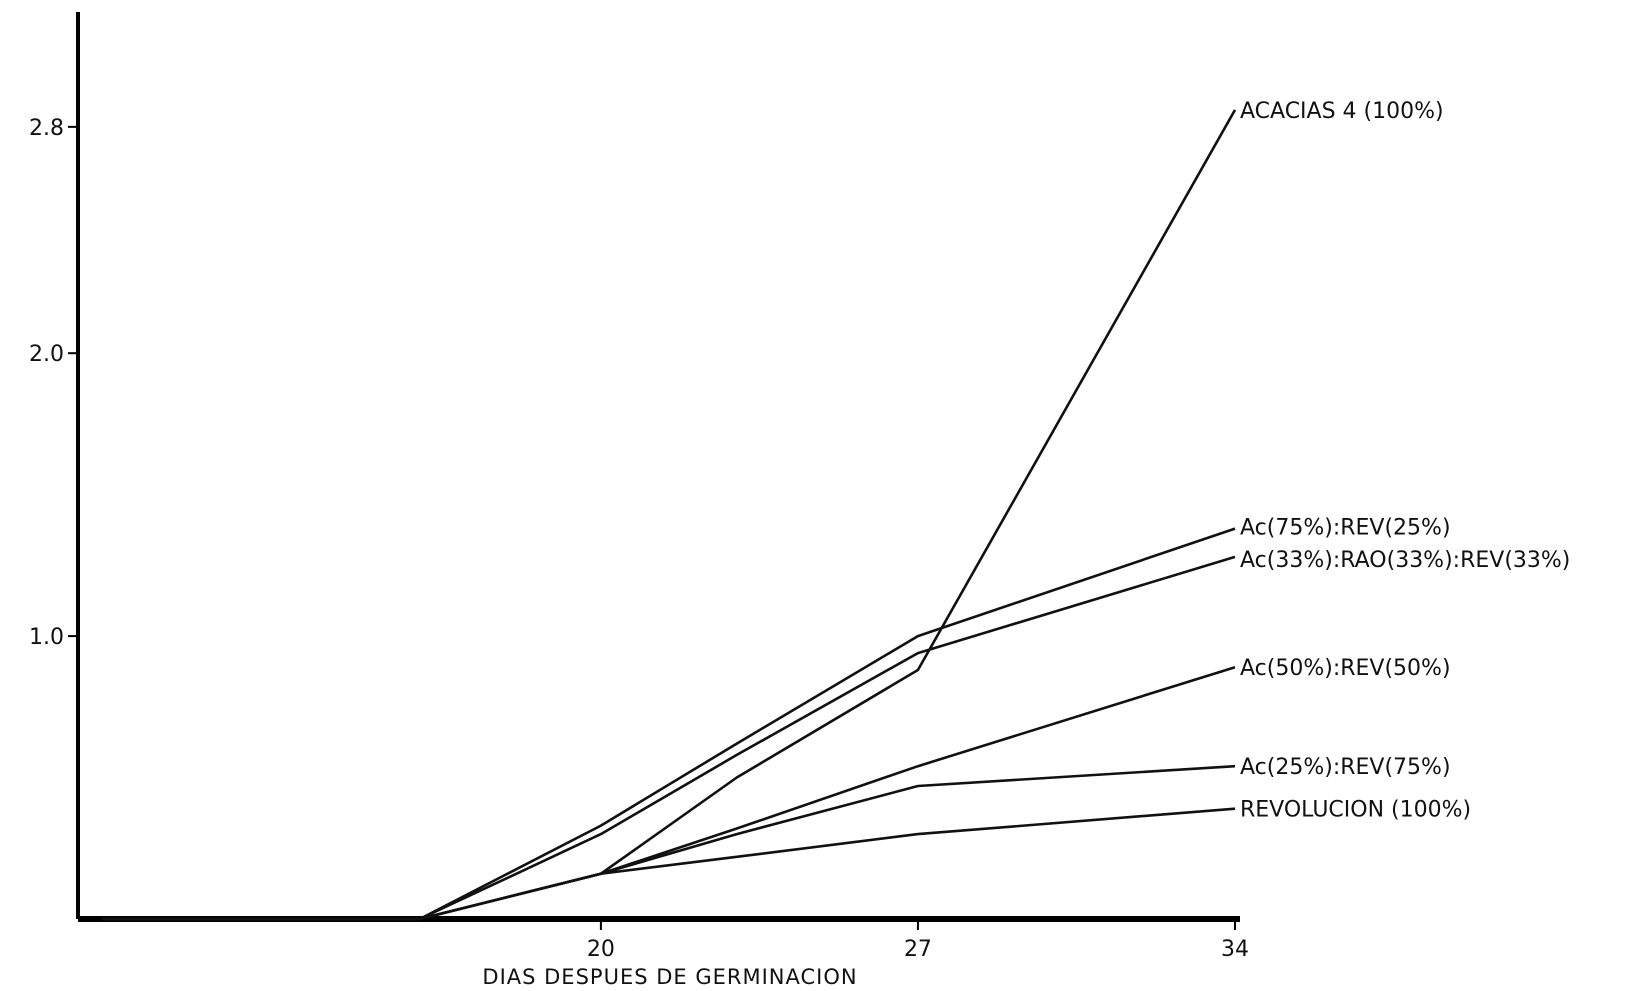 This screenshot has width=1636, height=991. What do you see at coordinates (1345, 528) in the screenshot?
I see `series-label: Ac(75%):REV(25%)` at bounding box center [1345, 528].